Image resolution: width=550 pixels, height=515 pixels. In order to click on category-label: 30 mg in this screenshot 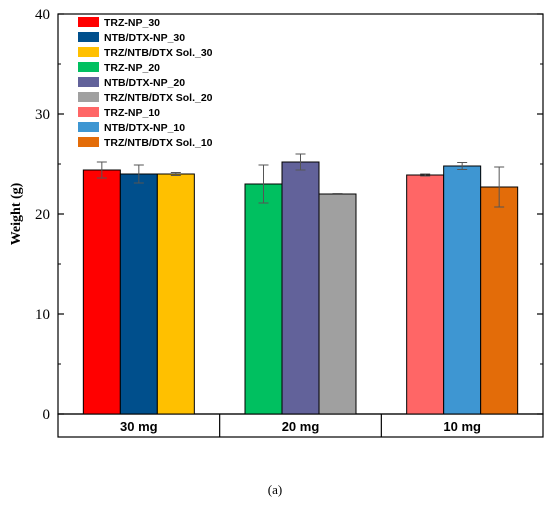, I will do `click(139, 426)`.